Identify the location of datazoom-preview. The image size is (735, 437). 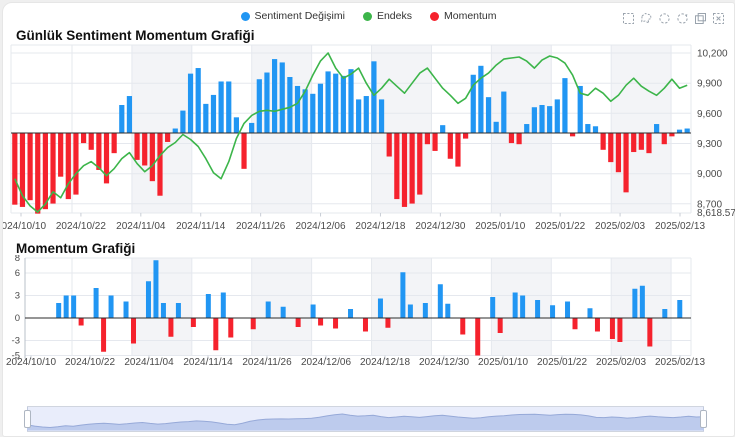
(365, 419).